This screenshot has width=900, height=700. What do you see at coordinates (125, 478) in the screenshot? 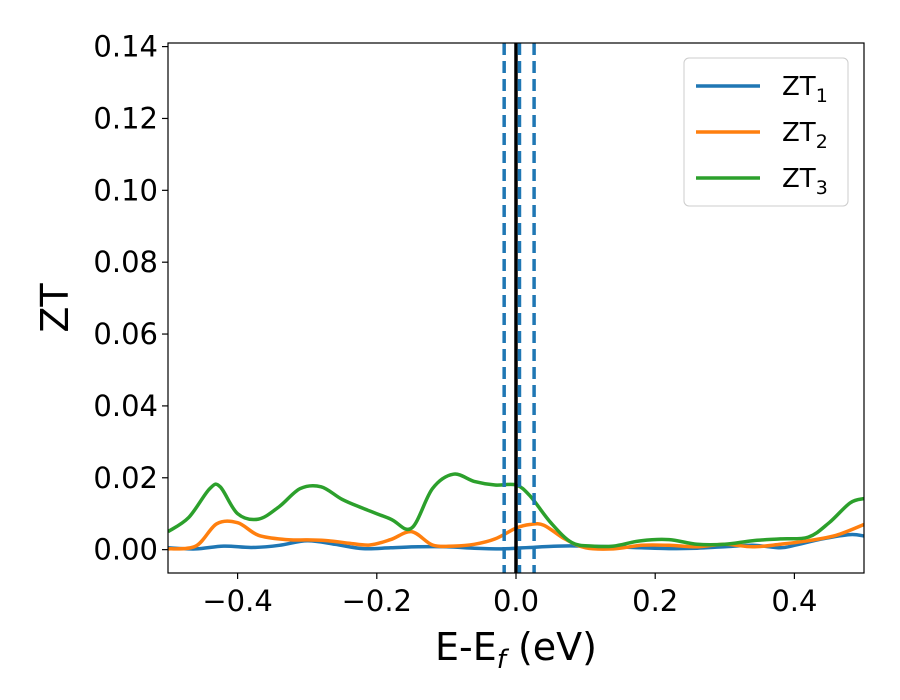
I see `y-tick-label: 0.02` at bounding box center [125, 478].